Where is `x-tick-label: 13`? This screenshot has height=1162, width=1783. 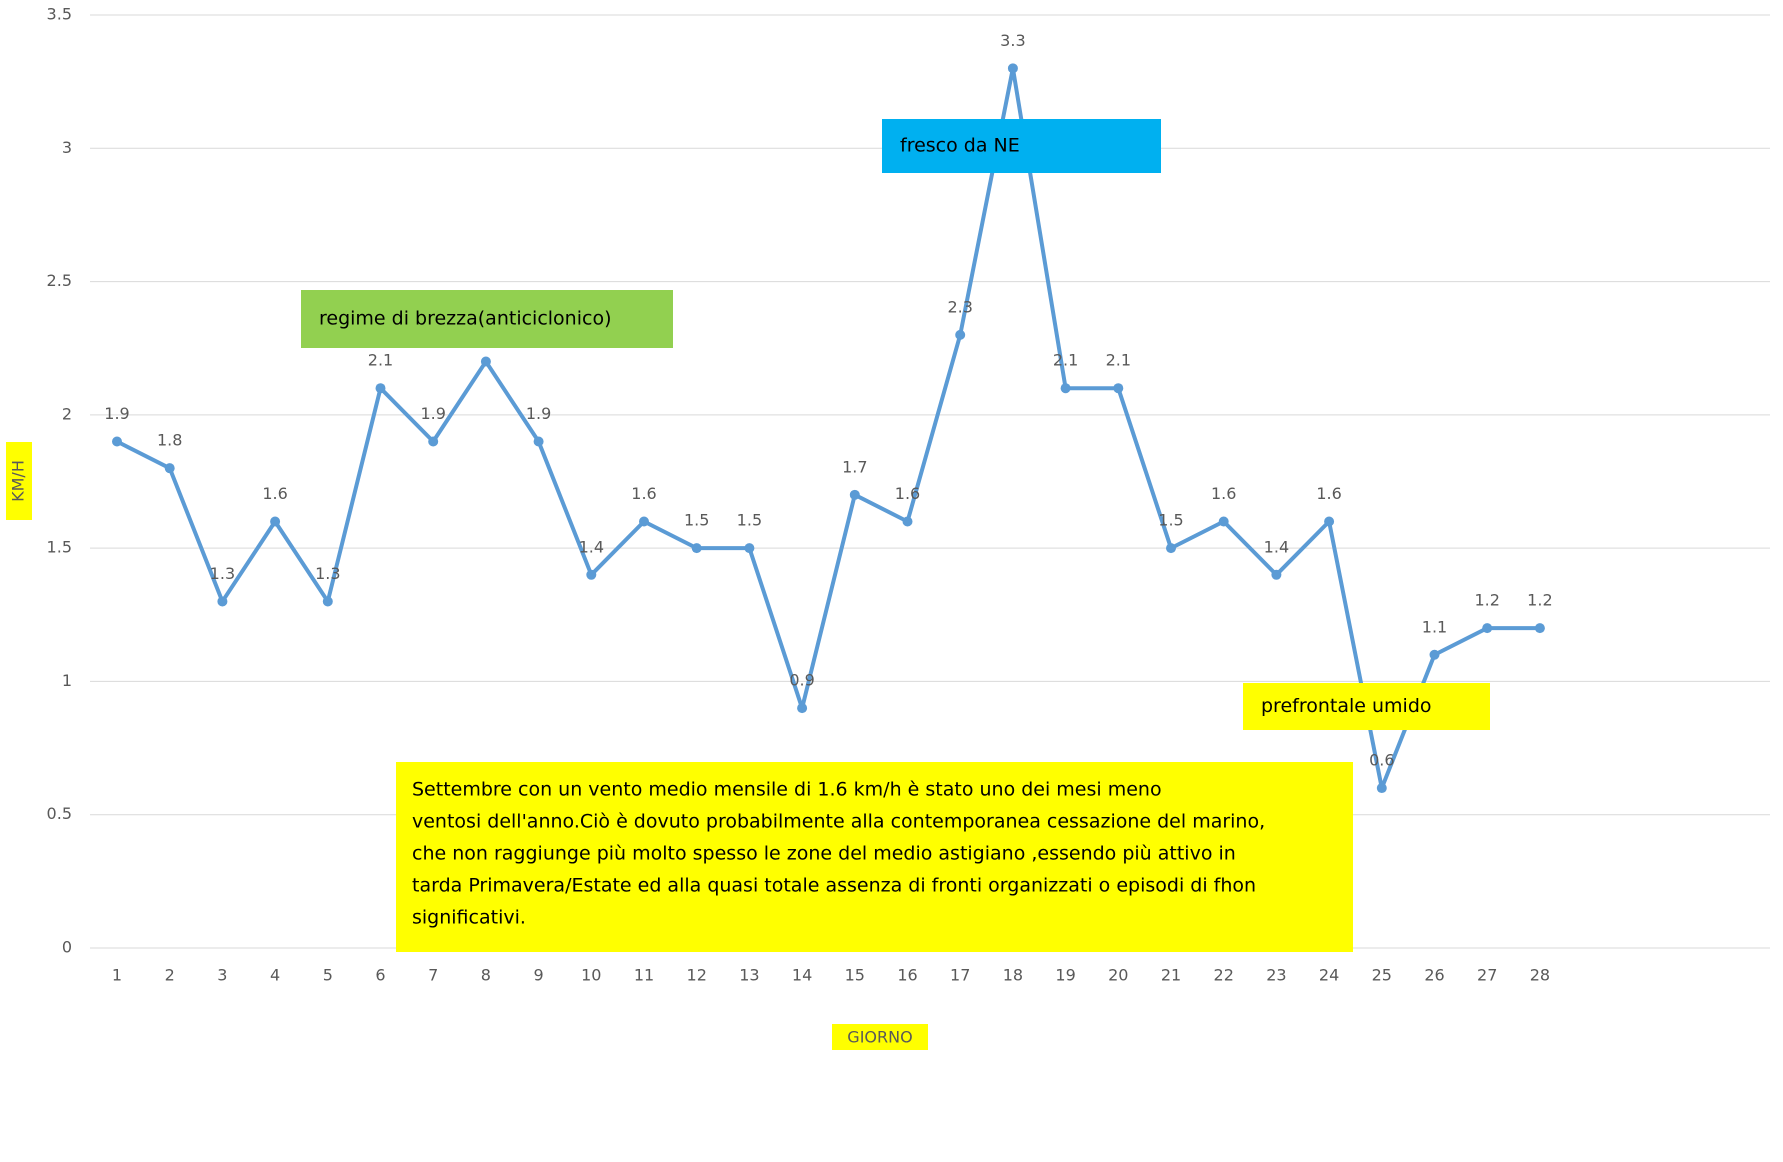 x-tick-label: 13 is located at coordinates (749, 975).